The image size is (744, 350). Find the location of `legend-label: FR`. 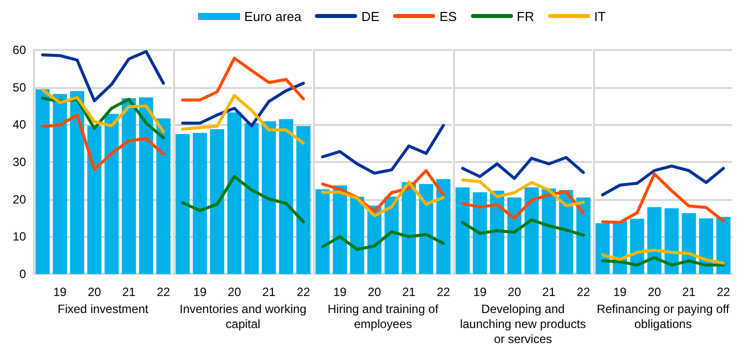

legend-label: FR is located at coordinates (525, 16).